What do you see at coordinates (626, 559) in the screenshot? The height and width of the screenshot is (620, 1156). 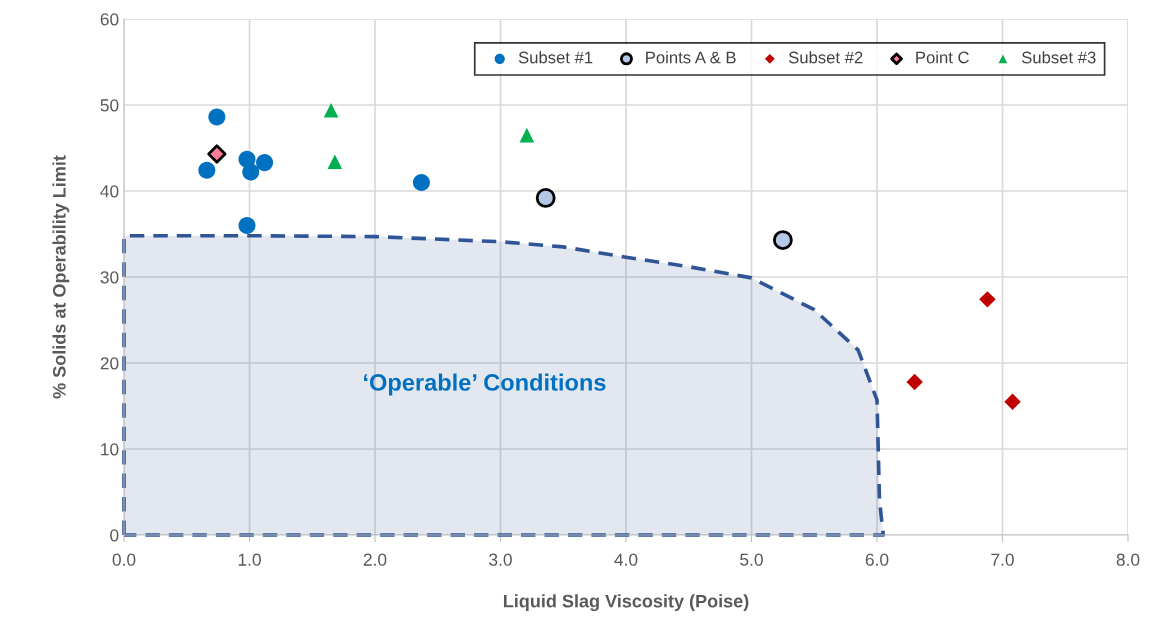 I see `x-tick-label: 4.0` at bounding box center [626, 559].